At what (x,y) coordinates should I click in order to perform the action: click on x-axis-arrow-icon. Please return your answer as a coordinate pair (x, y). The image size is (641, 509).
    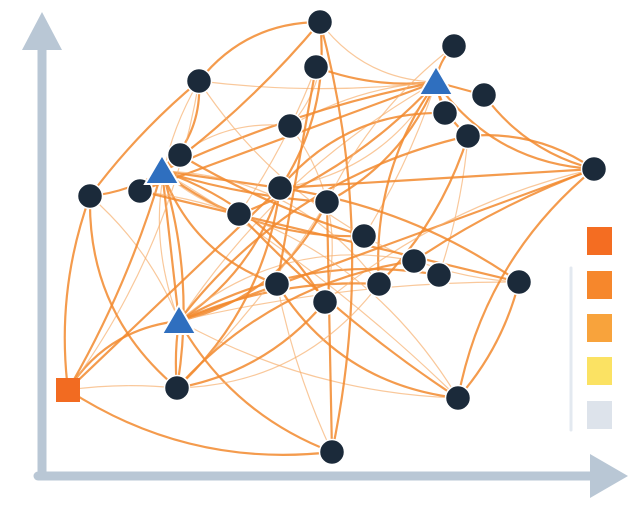
    Looking at the image, I should click on (609, 476).